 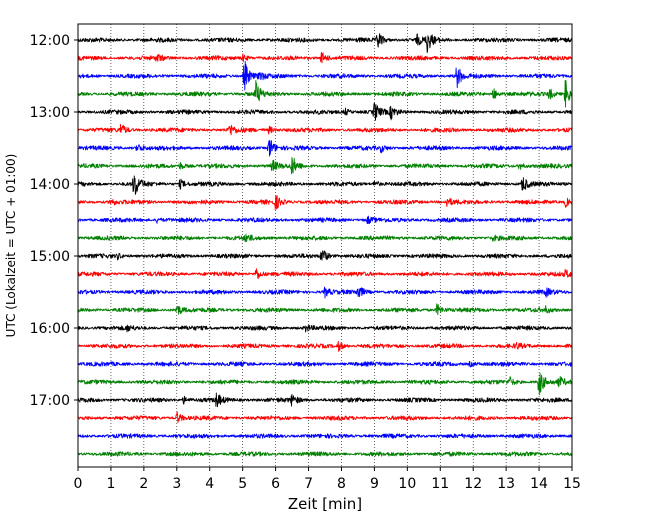 I want to click on y-tick-label: 12:00, so click(x=50, y=41).